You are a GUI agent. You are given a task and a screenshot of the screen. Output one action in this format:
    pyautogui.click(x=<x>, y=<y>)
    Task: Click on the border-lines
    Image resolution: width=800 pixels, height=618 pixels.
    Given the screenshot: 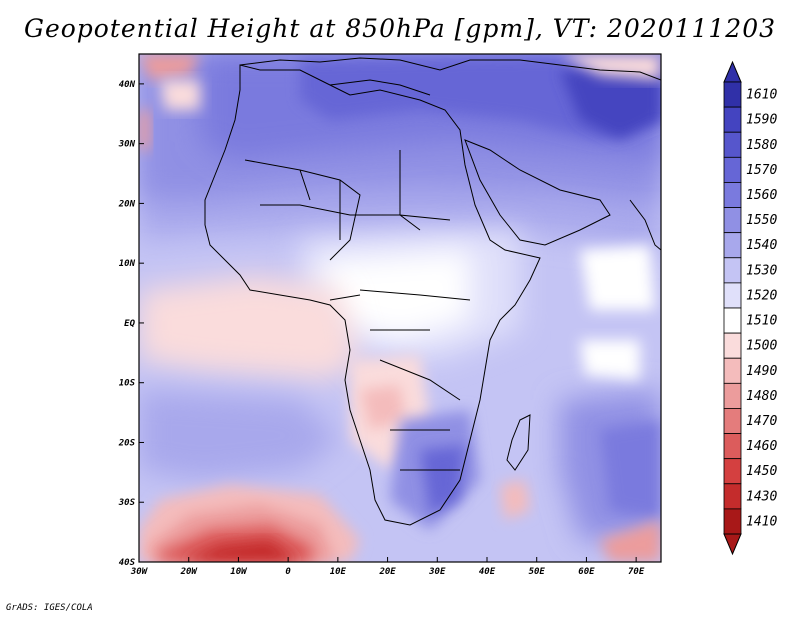 What is the action you would take?
    pyautogui.click(x=357, y=310)
    